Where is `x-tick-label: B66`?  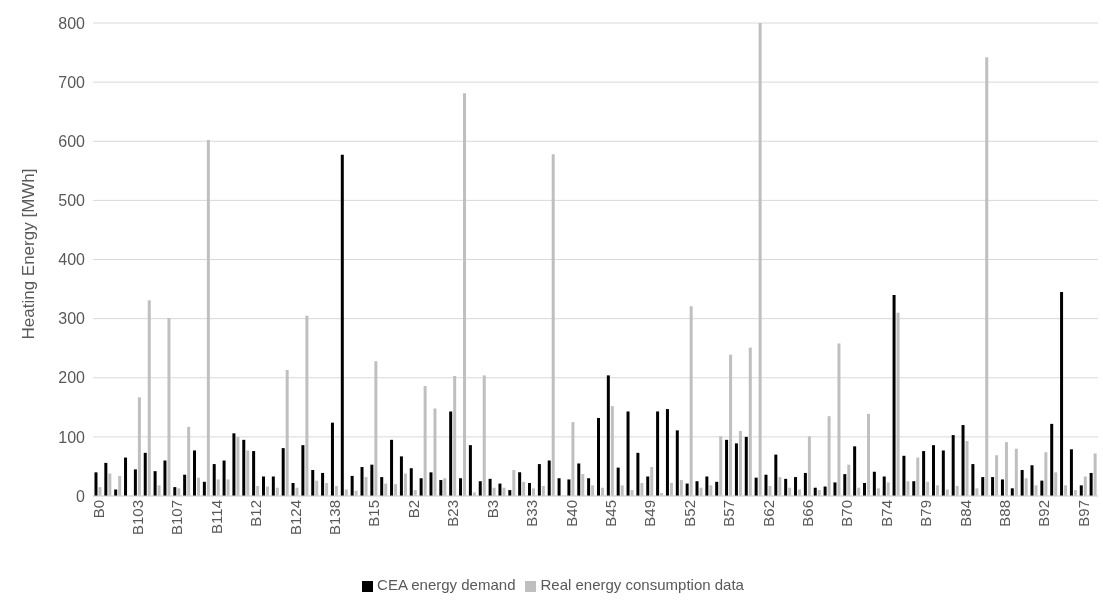
x-tick-label: B66 is located at coordinates (807, 513).